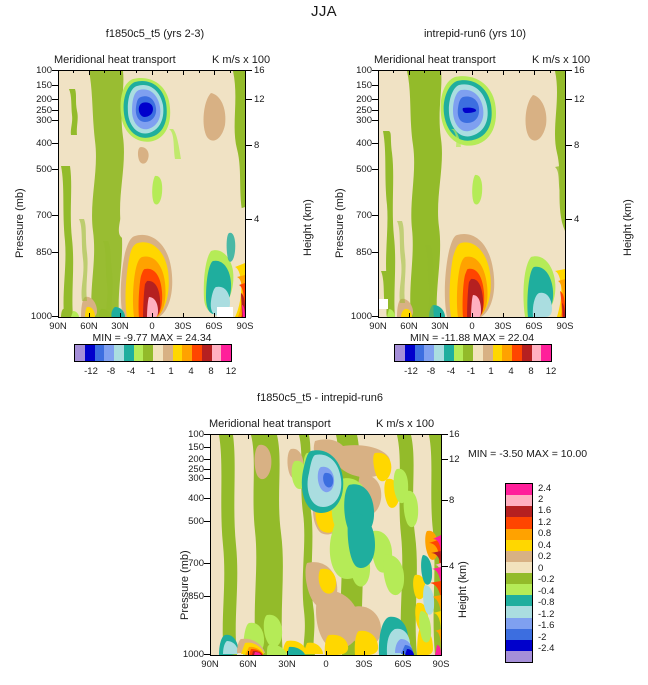  I want to click on panel-title: f1850c5_t5 - intrepid-run6, so click(320, 398).